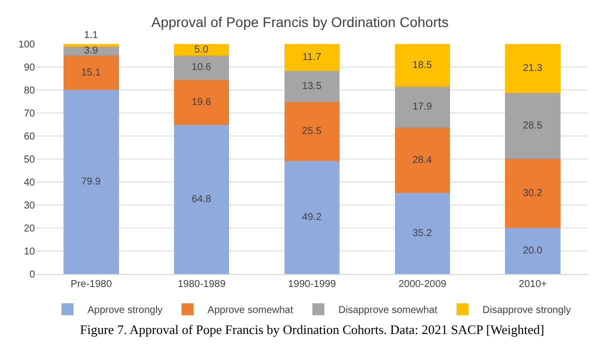 The width and height of the screenshot is (600, 344). I want to click on data-label: 11.7, so click(312, 58).